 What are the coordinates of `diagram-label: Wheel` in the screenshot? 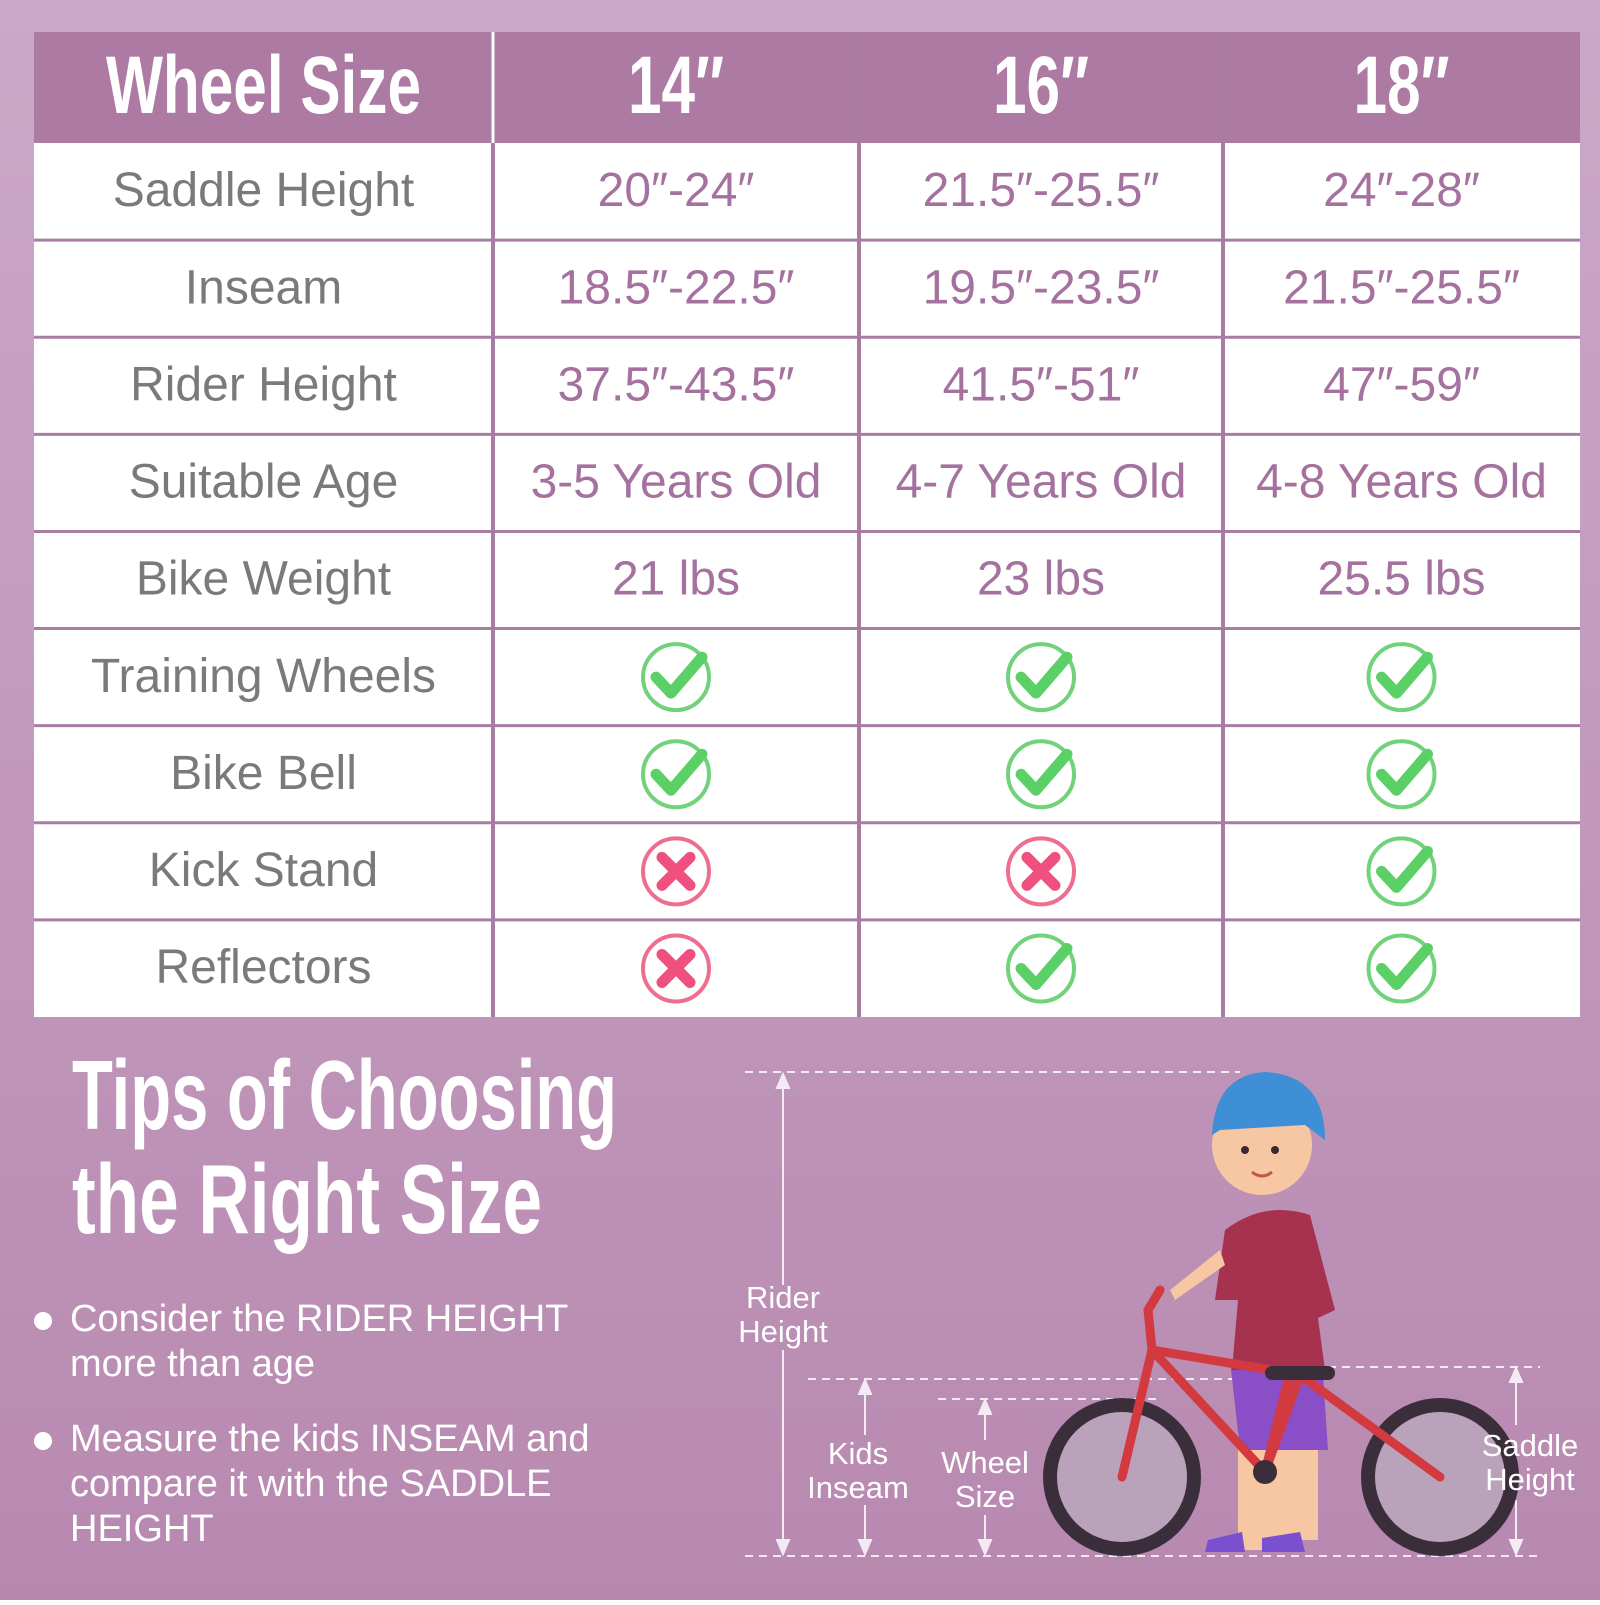 It's located at (985, 1462).